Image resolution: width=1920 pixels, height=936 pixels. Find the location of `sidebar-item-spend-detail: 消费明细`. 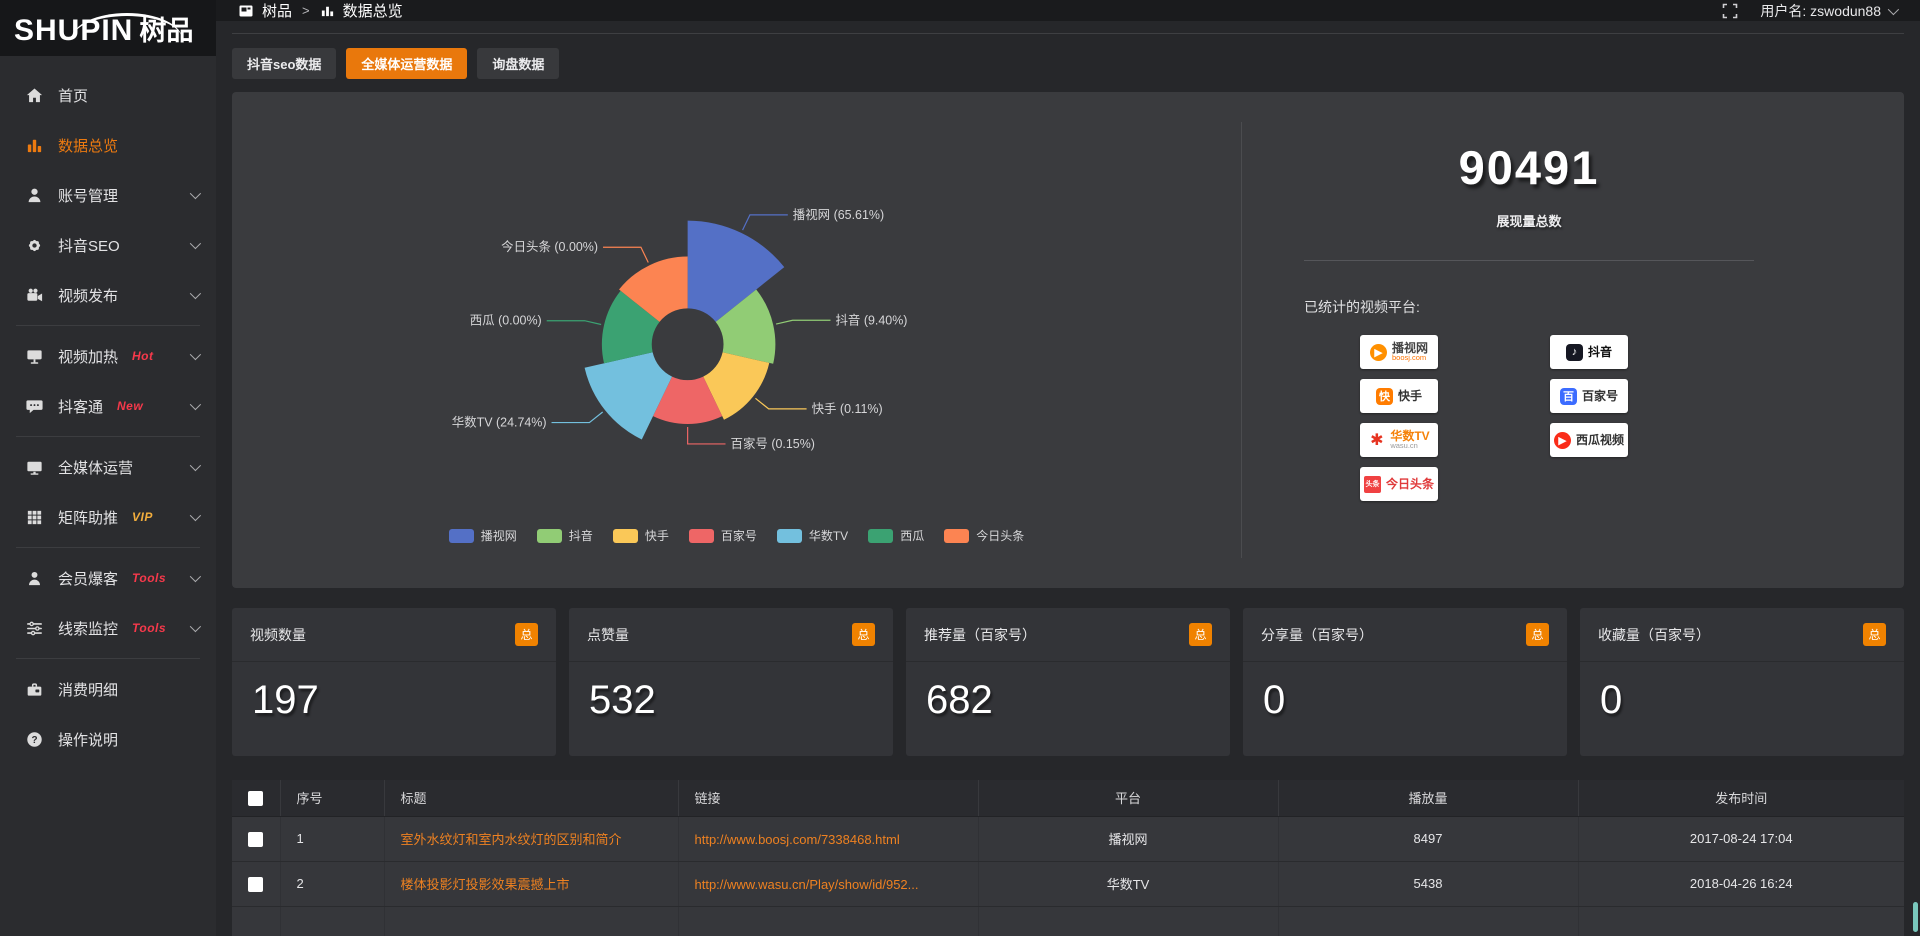

sidebar-item-spend-detail: 消费明细 is located at coordinates (108, 689).